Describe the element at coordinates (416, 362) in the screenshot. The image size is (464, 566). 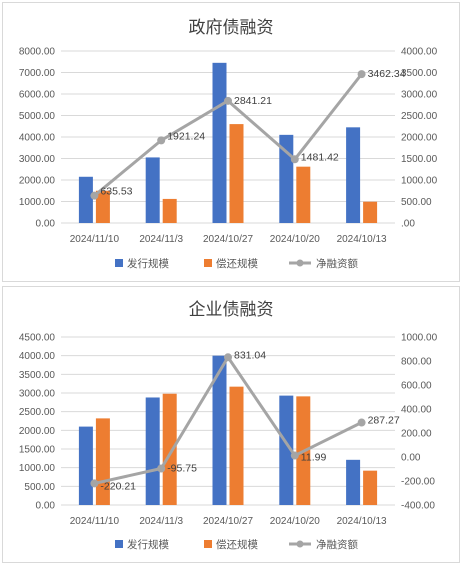
I see `right-axis-tick-label: 800.00` at that location.